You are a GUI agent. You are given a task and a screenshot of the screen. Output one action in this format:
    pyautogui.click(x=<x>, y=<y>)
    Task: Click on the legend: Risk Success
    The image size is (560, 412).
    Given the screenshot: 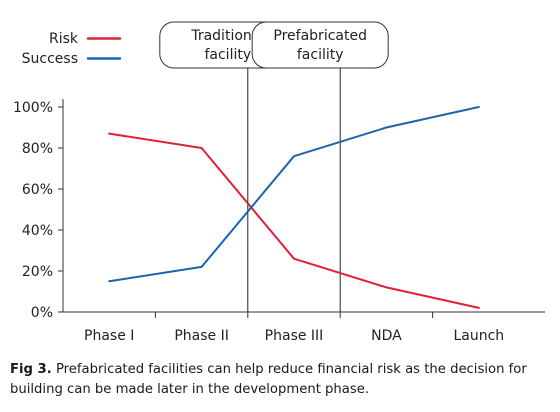 What is the action you would take?
    pyautogui.click(x=72, y=49)
    